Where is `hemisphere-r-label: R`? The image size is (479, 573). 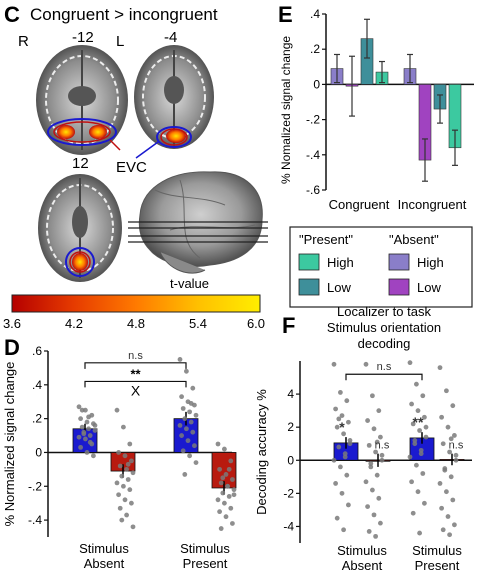 hemisphere-r-label: R is located at coordinates (23, 41).